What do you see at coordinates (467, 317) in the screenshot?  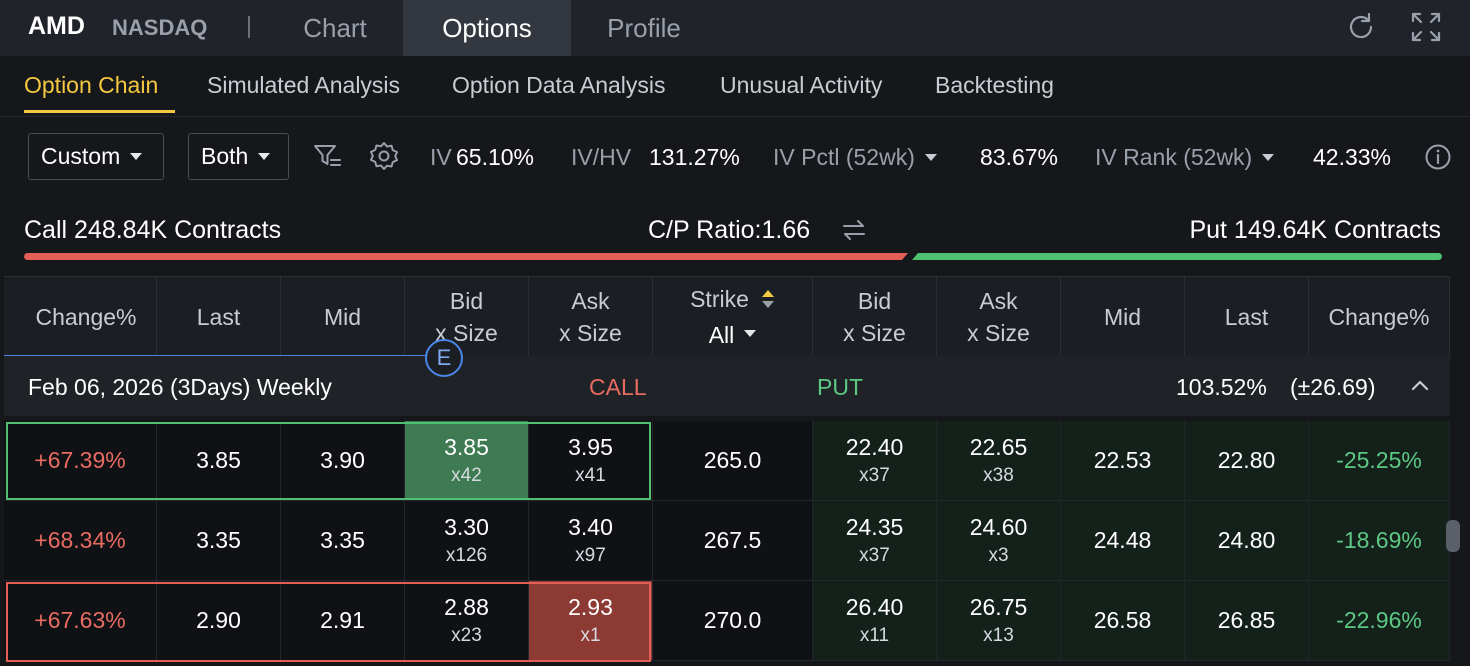 I see `header-call-bid: Bid x Size` at bounding box center [467, 317].